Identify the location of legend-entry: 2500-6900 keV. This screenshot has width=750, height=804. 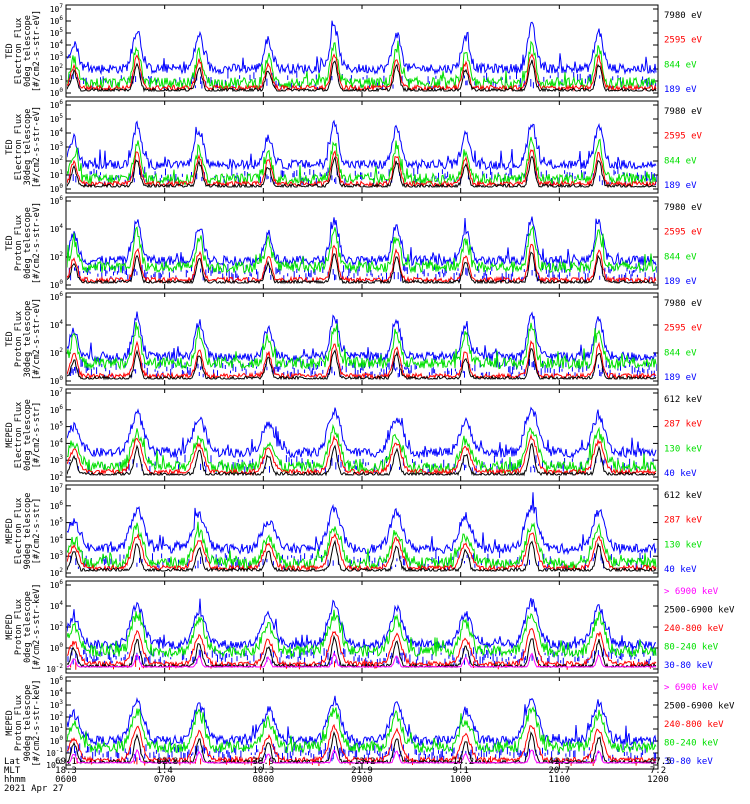
(699, 707).